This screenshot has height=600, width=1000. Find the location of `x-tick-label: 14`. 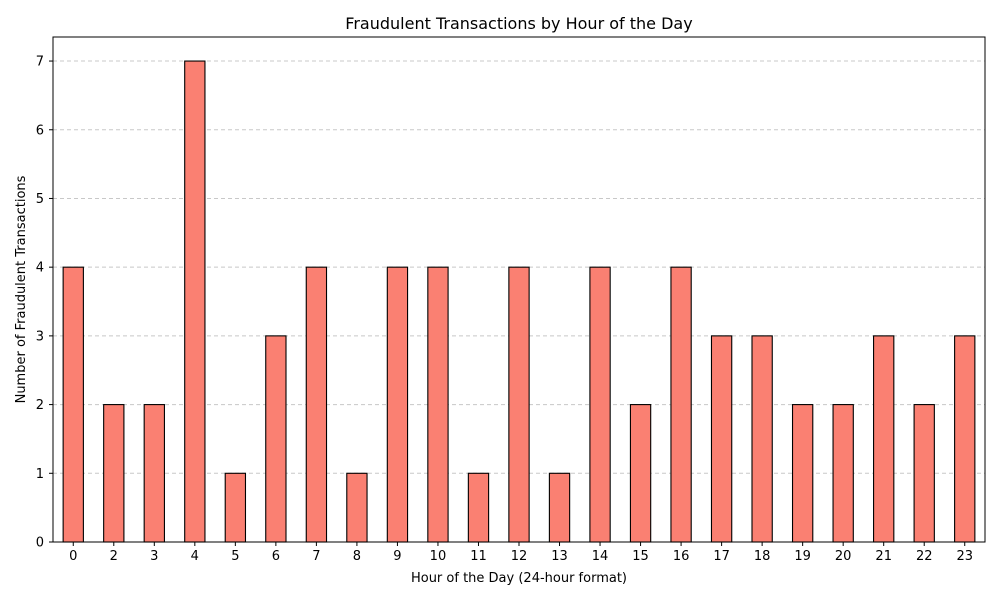

x-tick-label: 14 is located at coordinates (600, 556).